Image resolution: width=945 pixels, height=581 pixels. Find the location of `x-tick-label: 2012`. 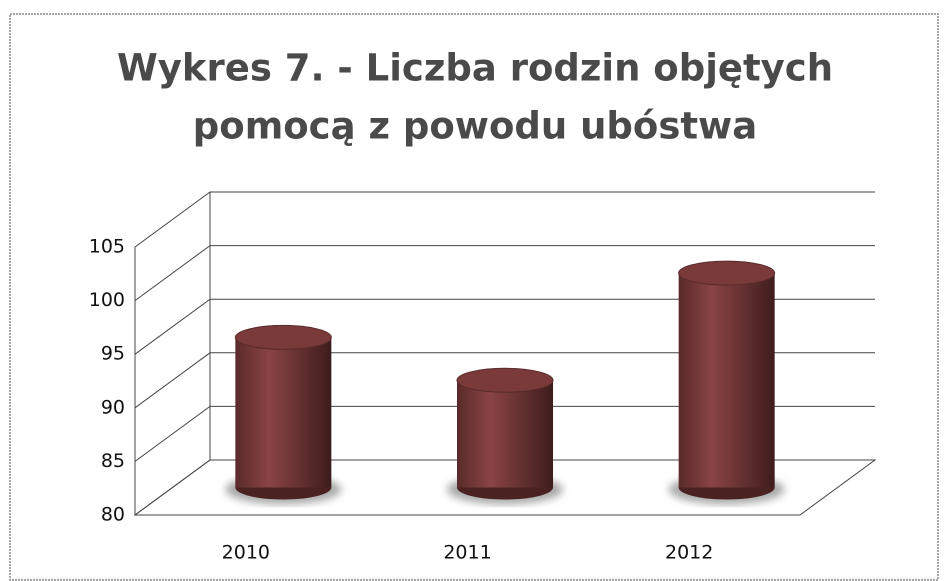

x-tick-label: 2012 is located at coordinates (689, 553).